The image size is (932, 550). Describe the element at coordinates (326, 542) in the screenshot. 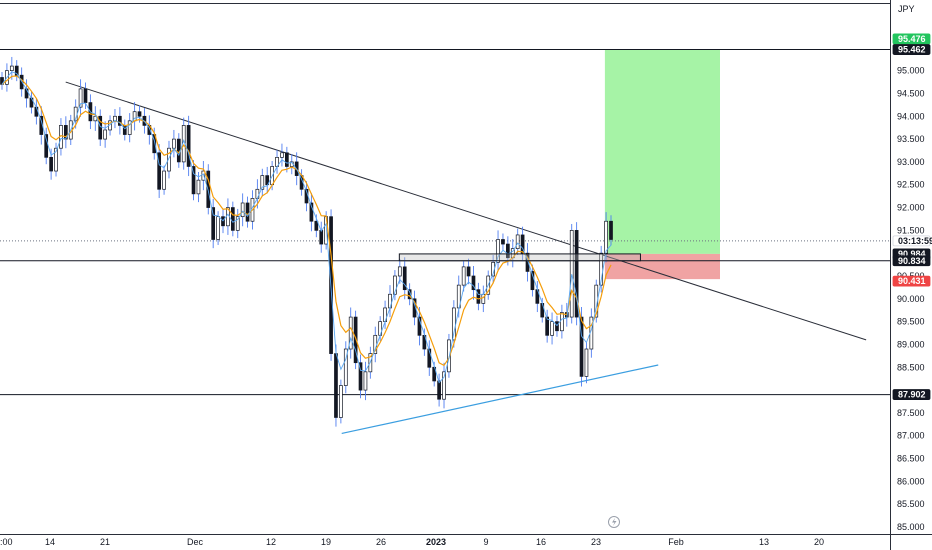

I see `time-tick-label: 19` at that location.